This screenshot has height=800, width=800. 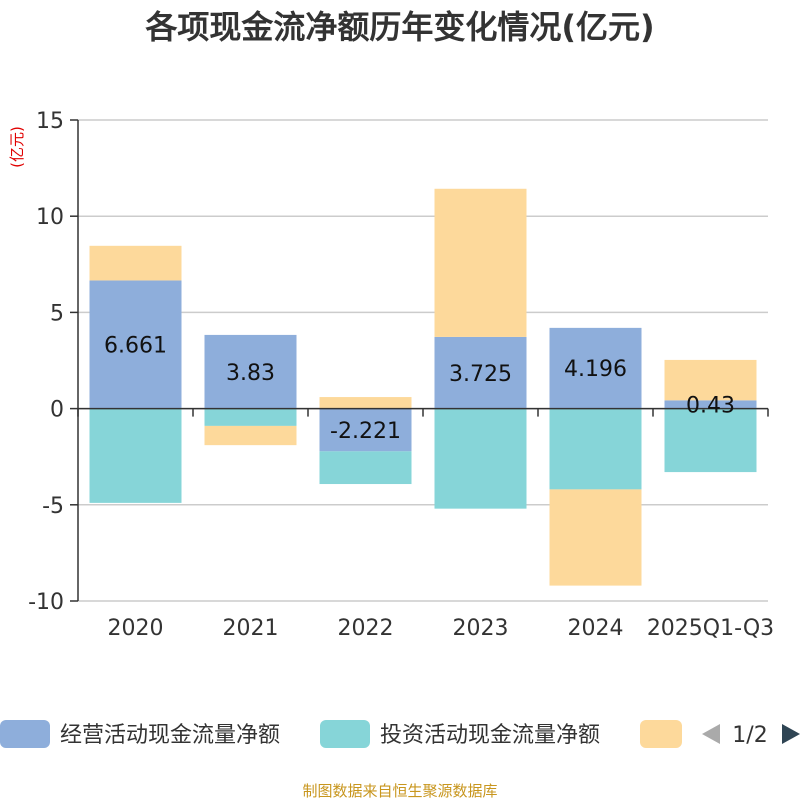 What do you see at coordinates (481, 628) in the screenshot?
I see `x-category-label: 2023` at bounding box center [481, 628].